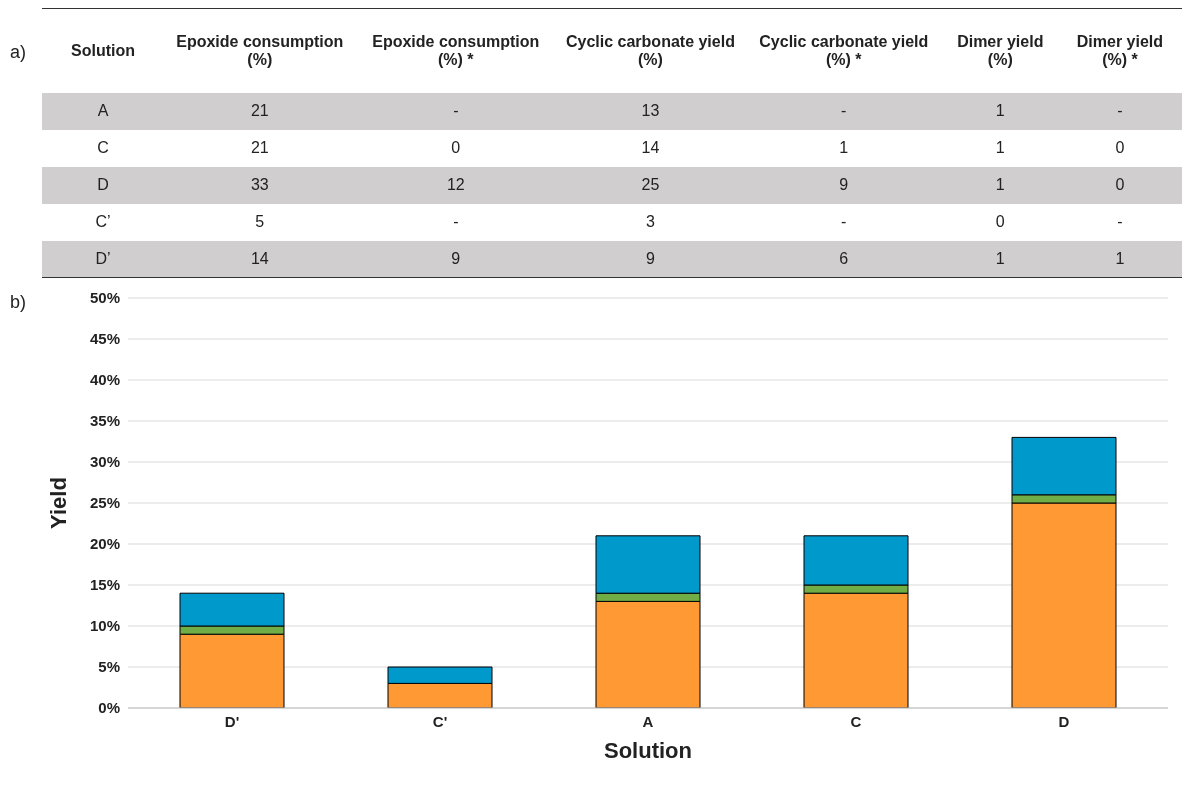 The width and height of the screenshot is (1195, 785). What do you see at coordinates (104, 421) in the screenshot?
I see `y-tick-label: 35%` at bounding box center [104, 421].